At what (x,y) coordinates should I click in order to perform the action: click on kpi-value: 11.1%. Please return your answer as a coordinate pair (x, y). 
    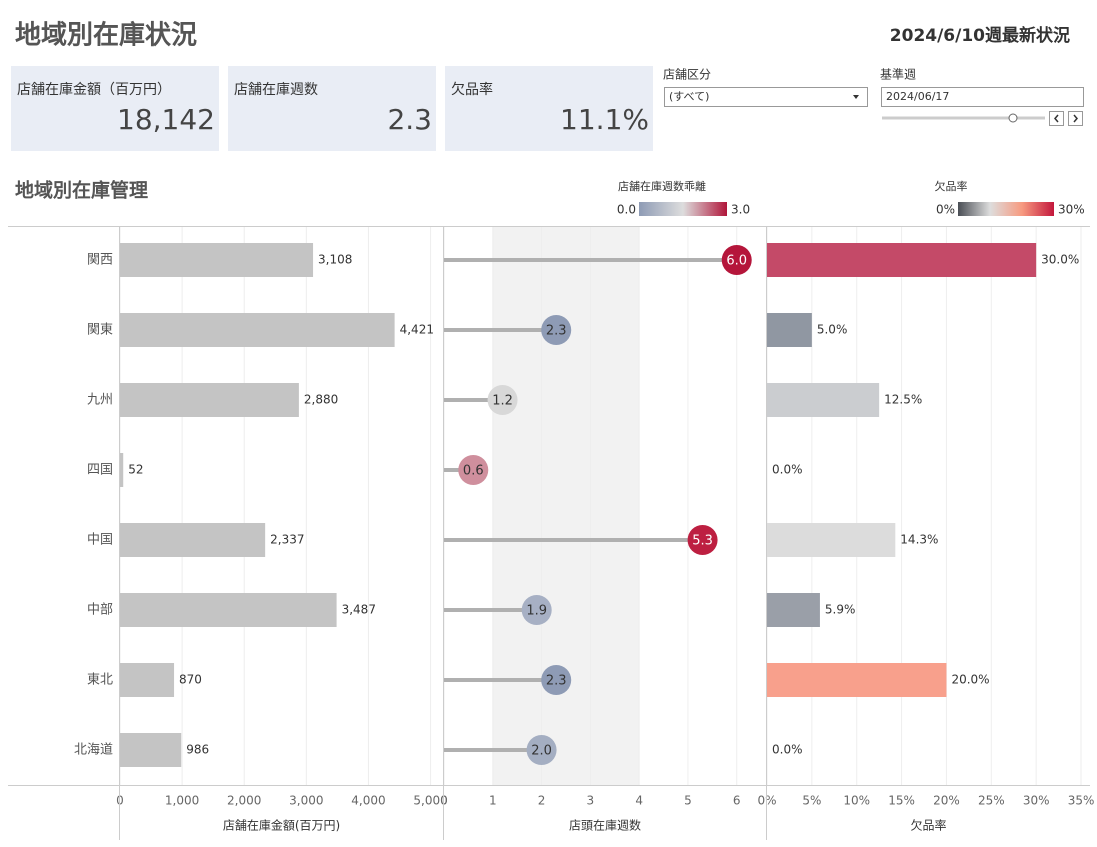
    Looking at the image, I should click on (604, 119).